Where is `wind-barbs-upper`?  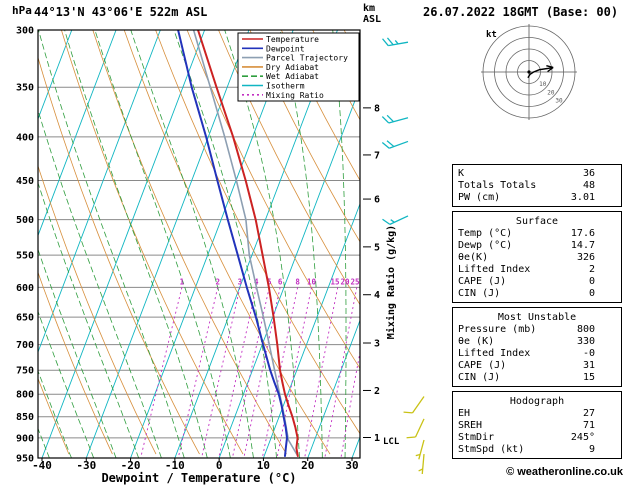 wind-barbs-upper is located at coordinates (395, 131).